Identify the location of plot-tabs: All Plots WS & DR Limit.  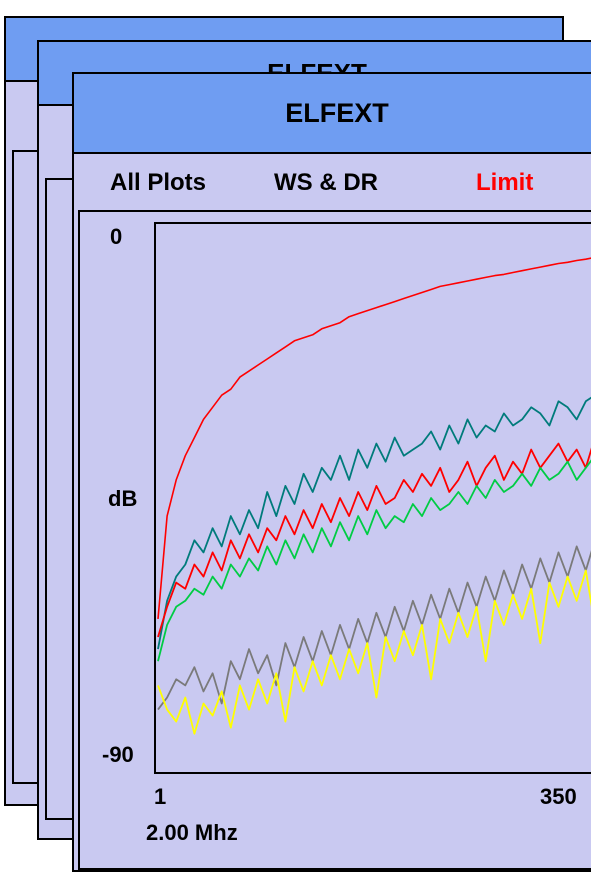
(332, 184).